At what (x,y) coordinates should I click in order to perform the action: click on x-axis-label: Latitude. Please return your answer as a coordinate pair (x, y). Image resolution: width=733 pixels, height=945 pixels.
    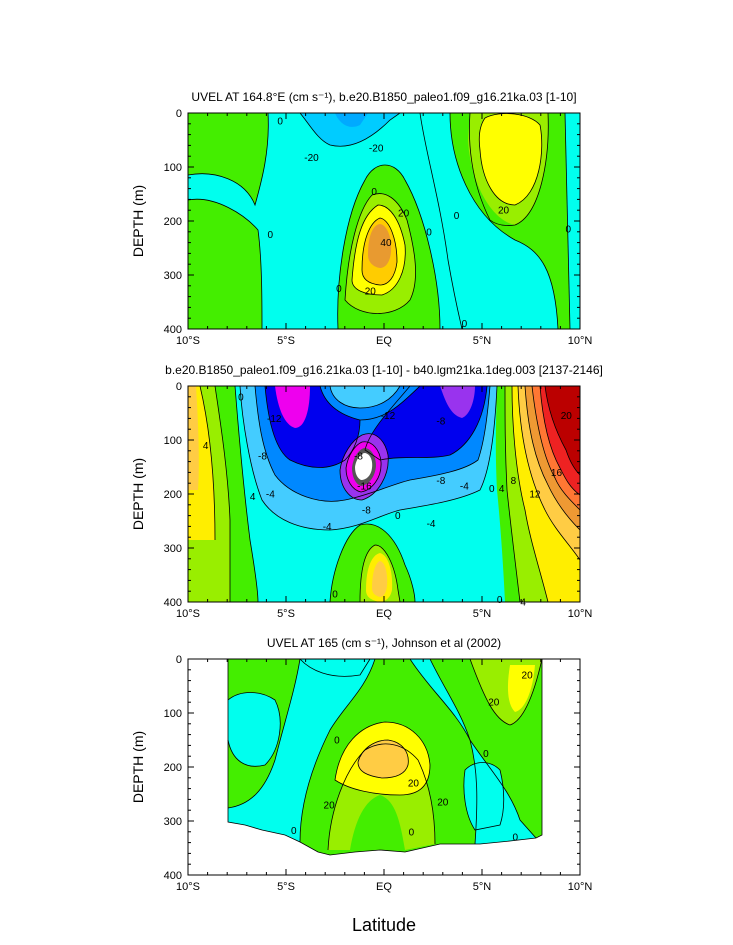
    Looking at the image, I should click on (384, 925).